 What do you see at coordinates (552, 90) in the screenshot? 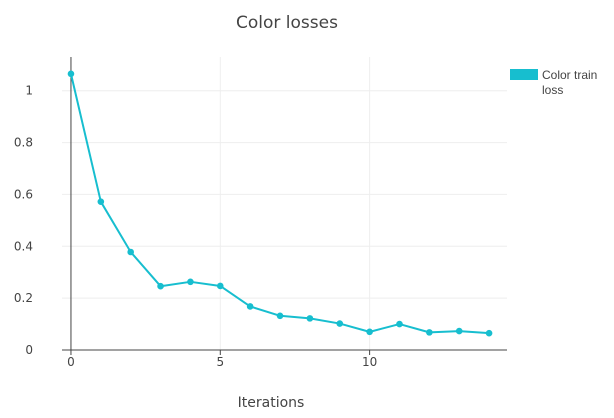
I see `legend-label: loss` at bounding box center [552, 90].